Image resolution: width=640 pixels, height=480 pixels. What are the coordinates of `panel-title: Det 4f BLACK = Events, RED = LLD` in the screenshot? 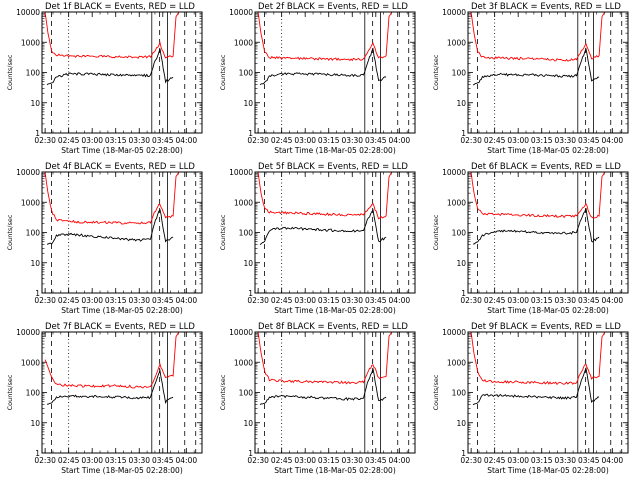 It's located at (120, 167).